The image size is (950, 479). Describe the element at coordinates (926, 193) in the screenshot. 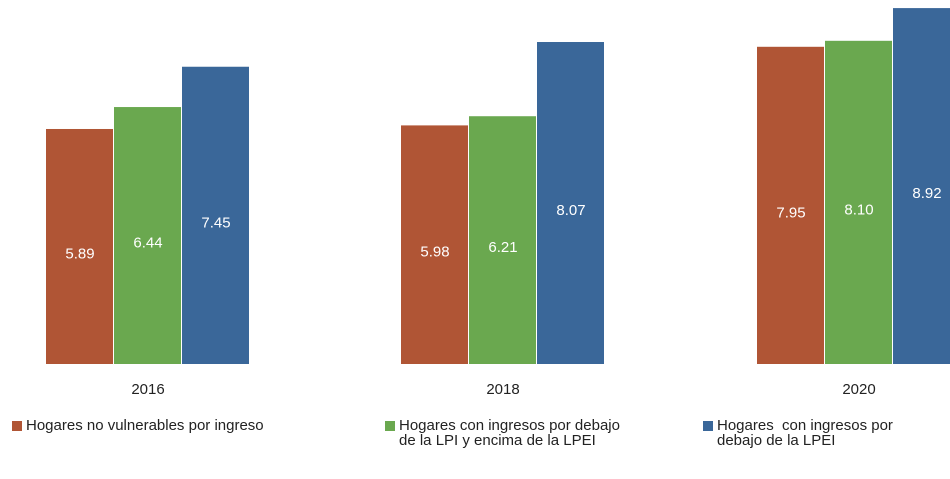

I see `value-label: 8.92` at that location.